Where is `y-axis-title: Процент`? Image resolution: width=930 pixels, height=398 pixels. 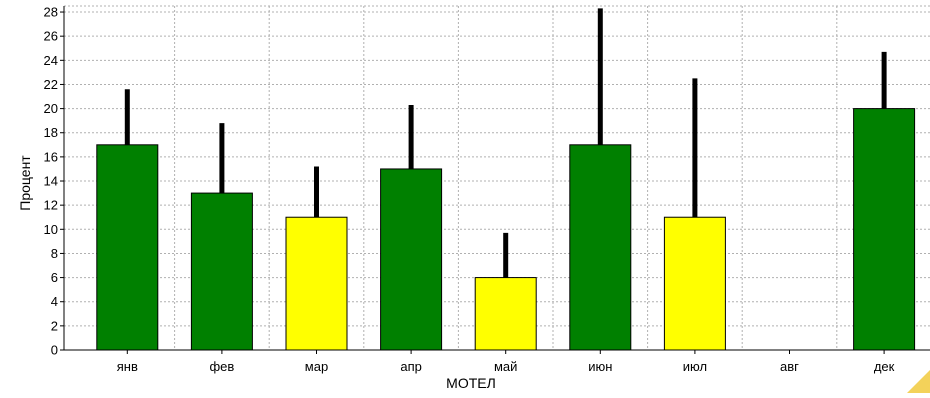 y-axis-title: Процент is located at coordinates (25, 183).